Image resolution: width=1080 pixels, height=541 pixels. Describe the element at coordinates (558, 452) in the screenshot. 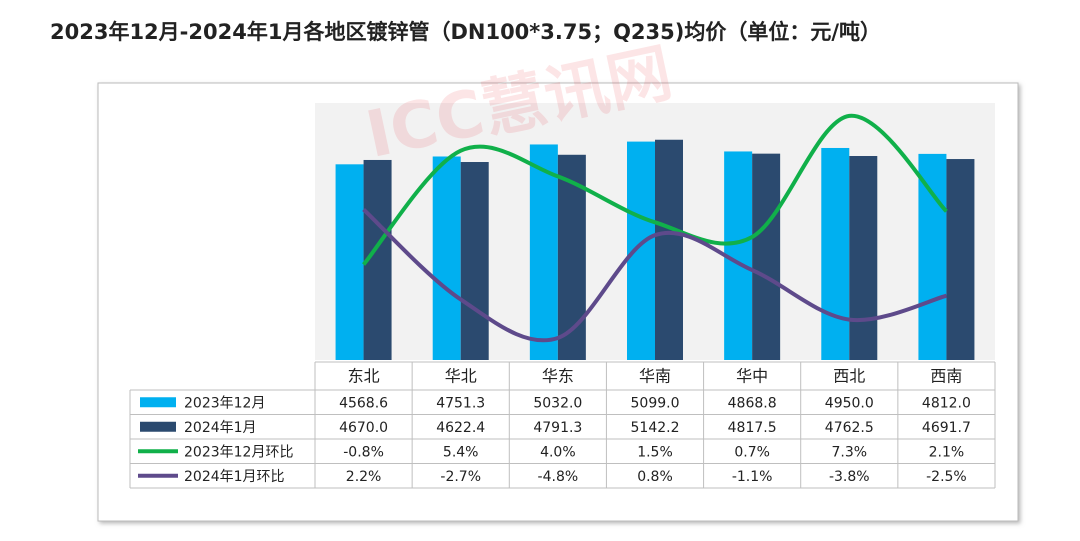

I see `table-value: 4.0%` at that location.